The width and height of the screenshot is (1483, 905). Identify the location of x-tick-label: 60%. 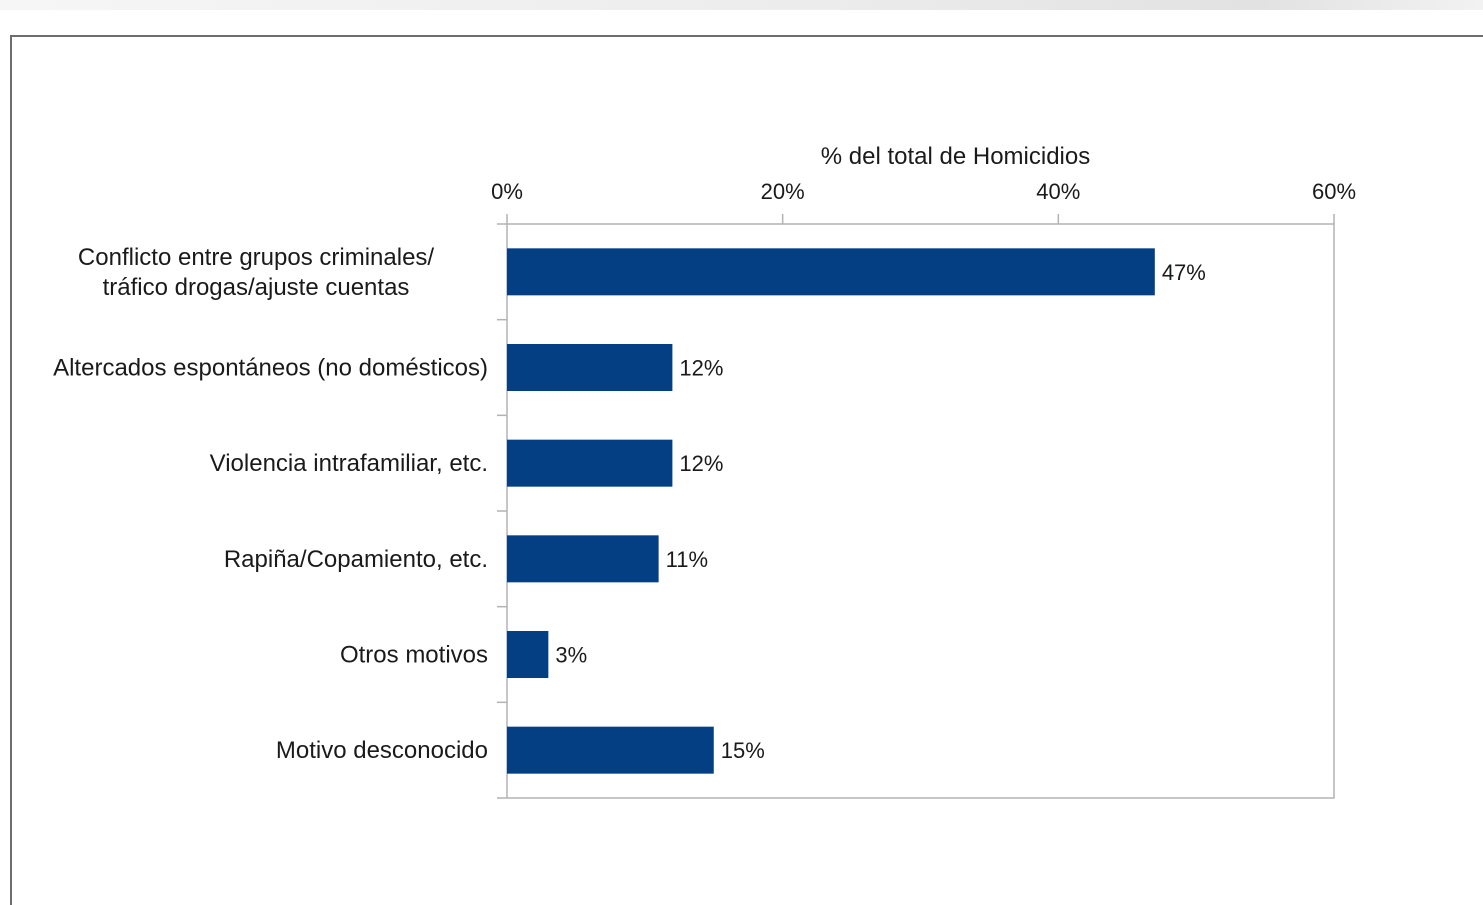
(1334, 191).